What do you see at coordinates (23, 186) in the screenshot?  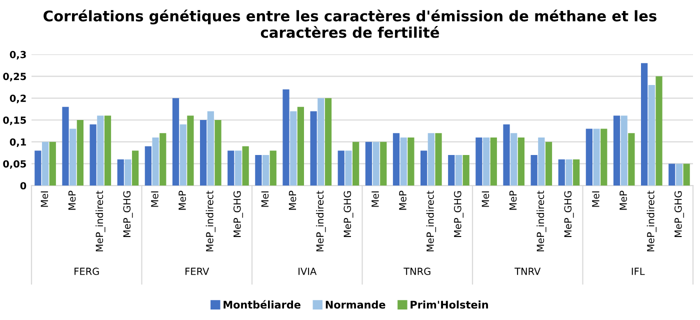 I see `y-tick-label: 0` at bounding box center [23, 186].